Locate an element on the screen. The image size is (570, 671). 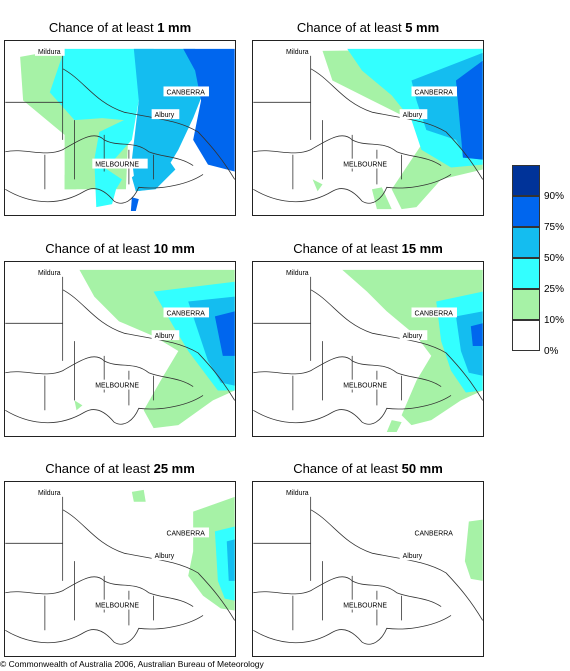
panel-title: Chance of at least 10 mm is located at coordinates (120, 248).